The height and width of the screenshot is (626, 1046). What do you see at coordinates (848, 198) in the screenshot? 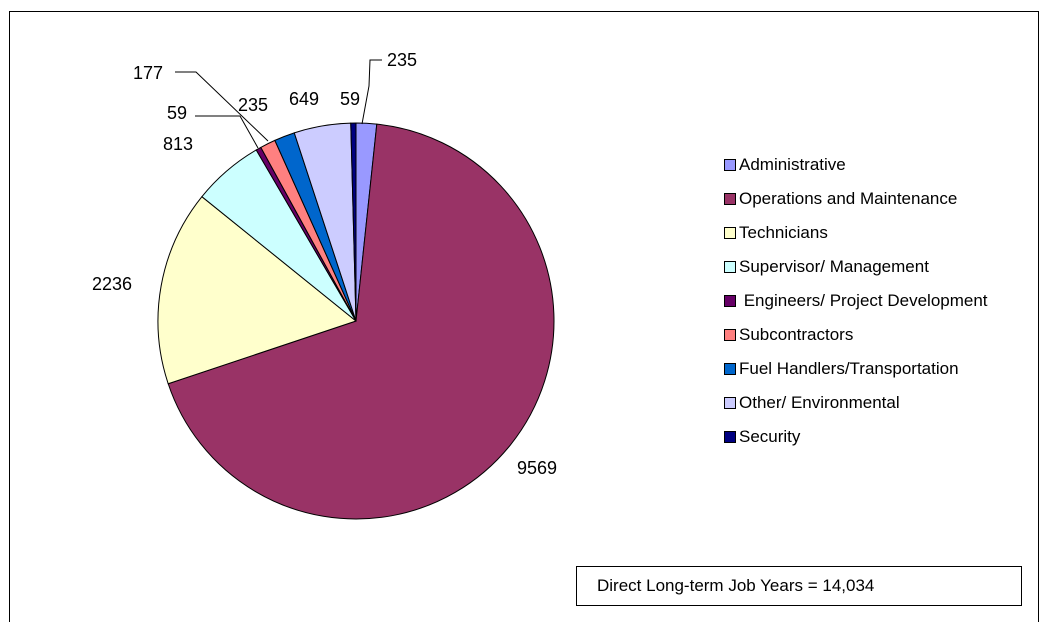
I see `legend-label: Operations and Maintenance` at bounding box center [848, 198].